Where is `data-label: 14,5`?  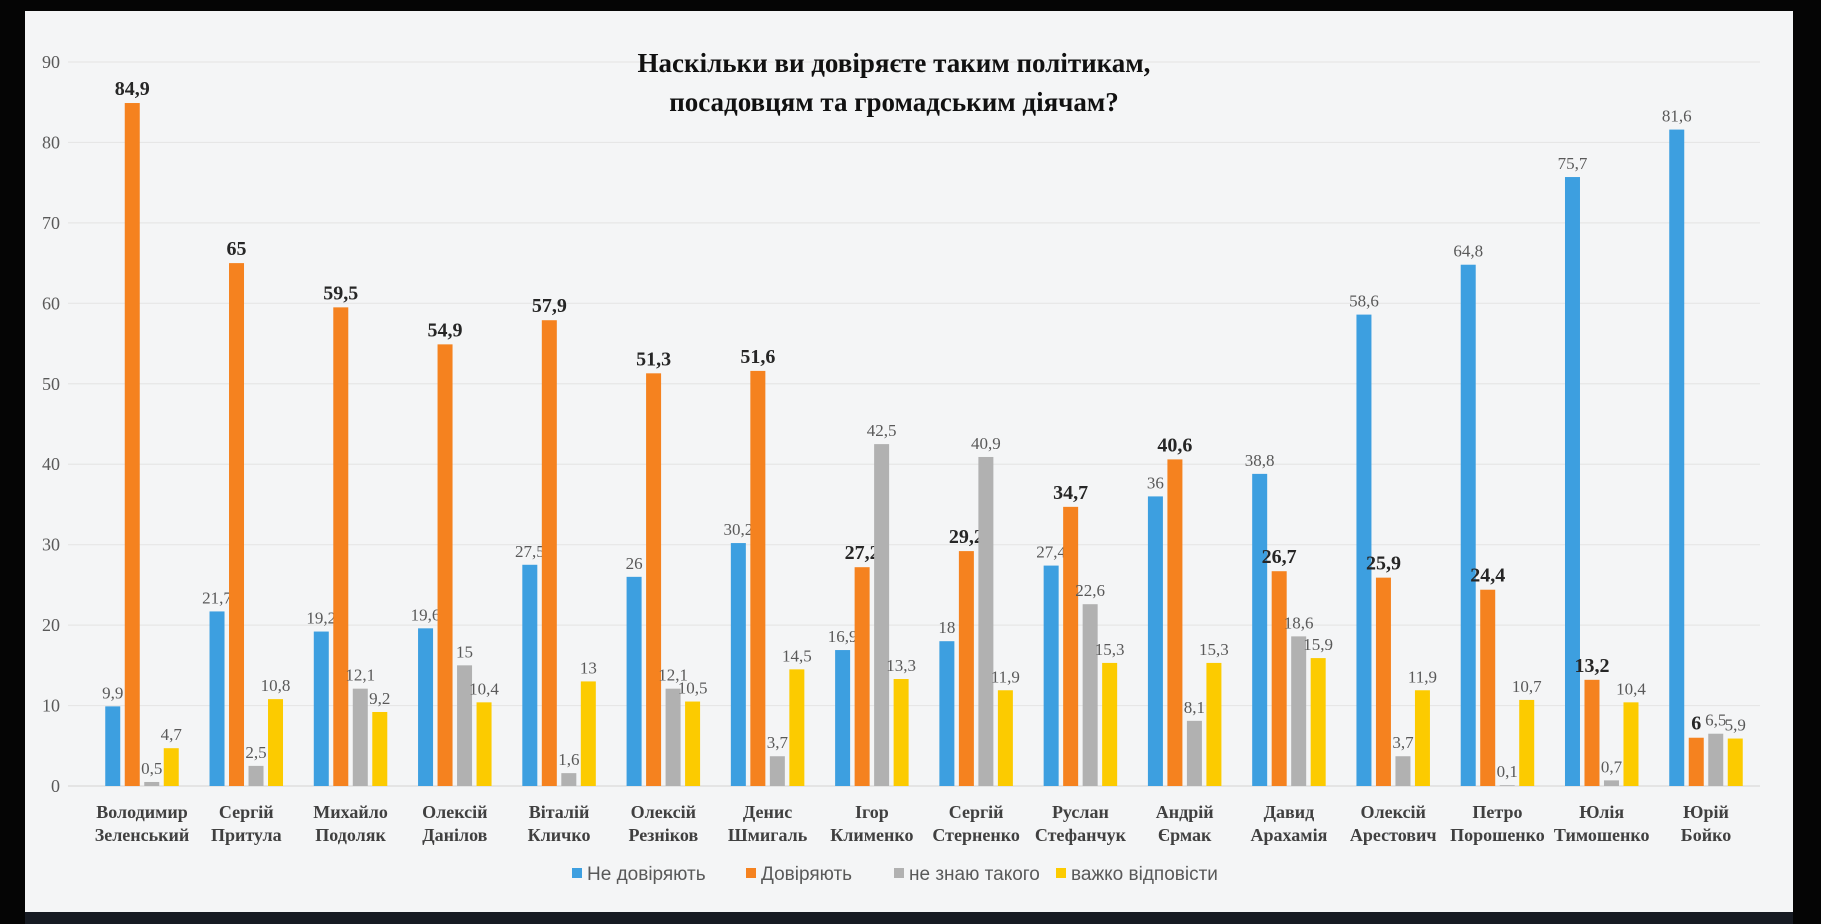 data-label: 14,5 is located at coordinates (797, 655).